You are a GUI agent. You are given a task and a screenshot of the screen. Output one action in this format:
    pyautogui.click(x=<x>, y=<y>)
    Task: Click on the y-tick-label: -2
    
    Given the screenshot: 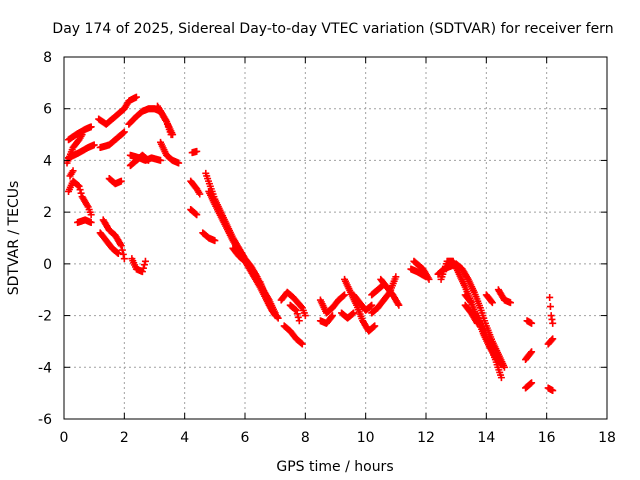 What is the action you would take?
    pyautogui.click(x=45, y=317)
    